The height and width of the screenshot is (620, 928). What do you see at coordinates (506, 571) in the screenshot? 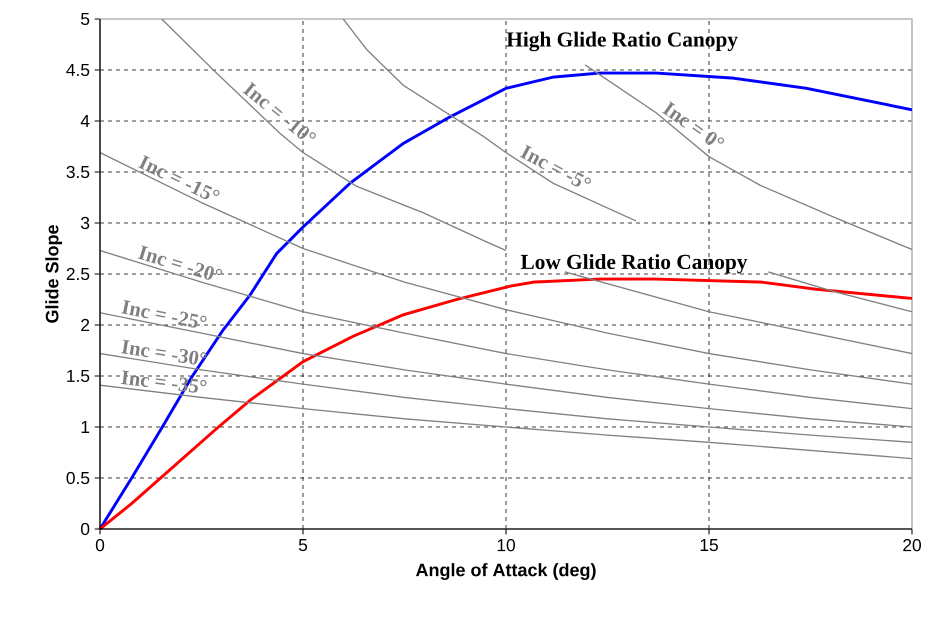
I see `x-axis-title: Angle of Attack (deg)` at bounding box center [506, 571].